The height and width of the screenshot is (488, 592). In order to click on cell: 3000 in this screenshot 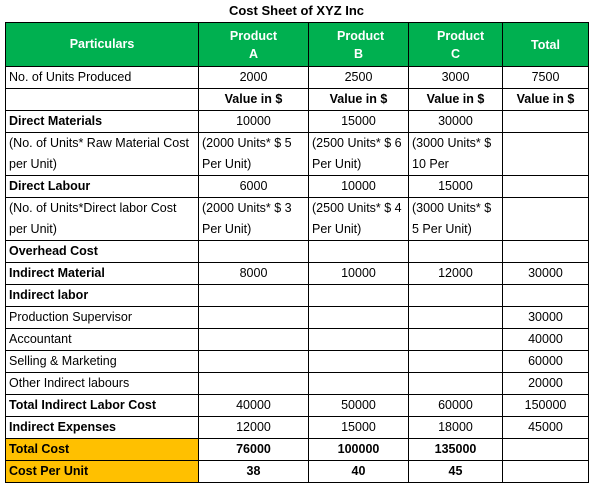, I will do `click(455, 77)`.